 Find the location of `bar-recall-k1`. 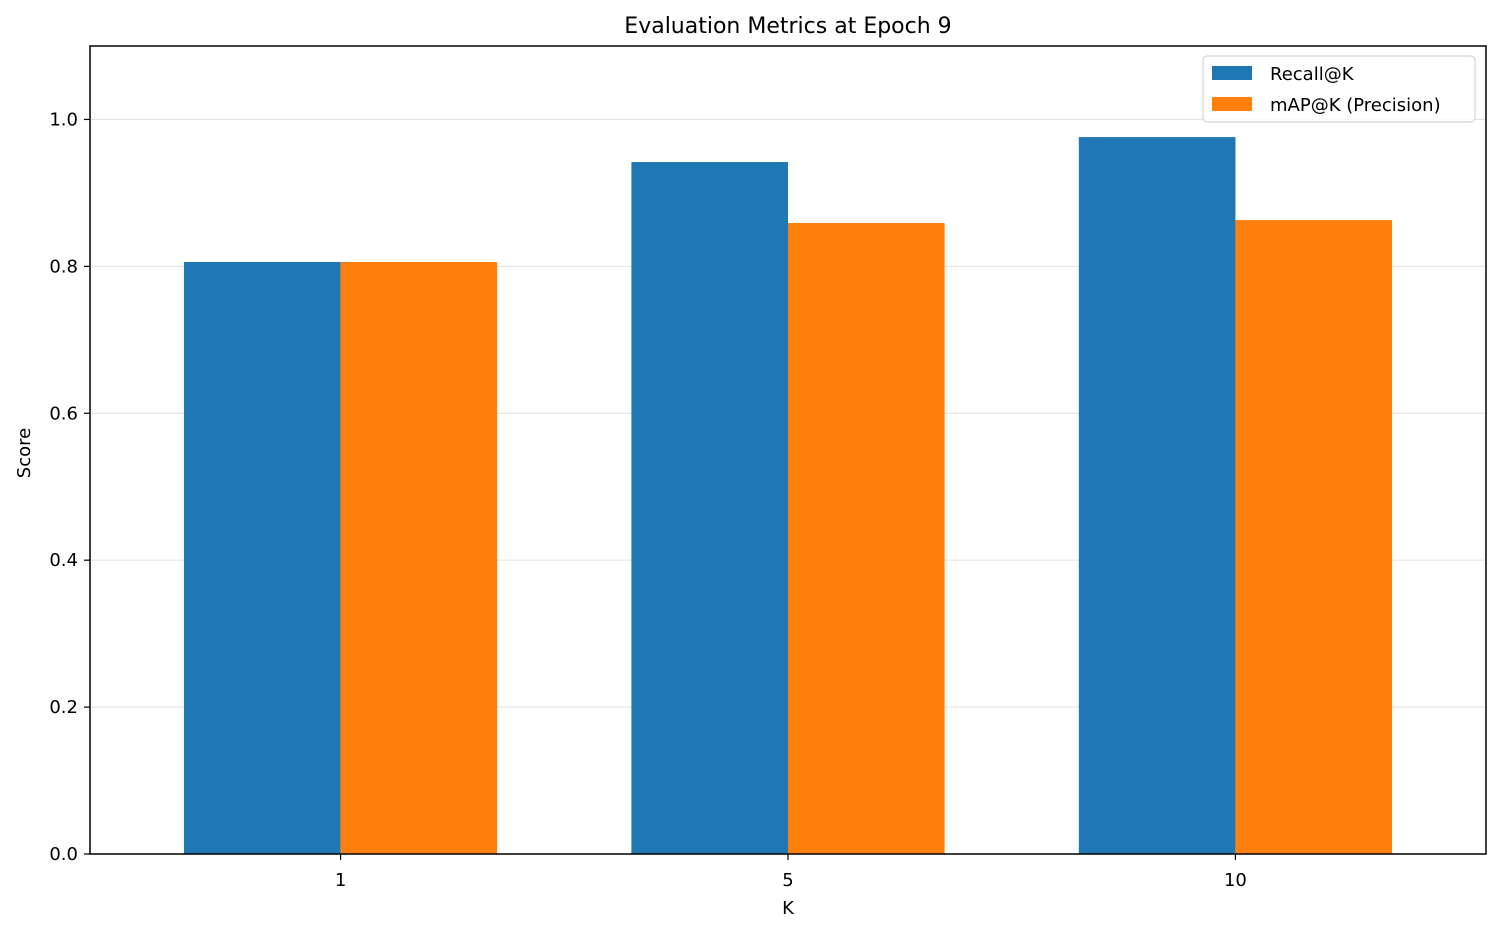

bar-recall-k1 is located at coordinates (262, 557).